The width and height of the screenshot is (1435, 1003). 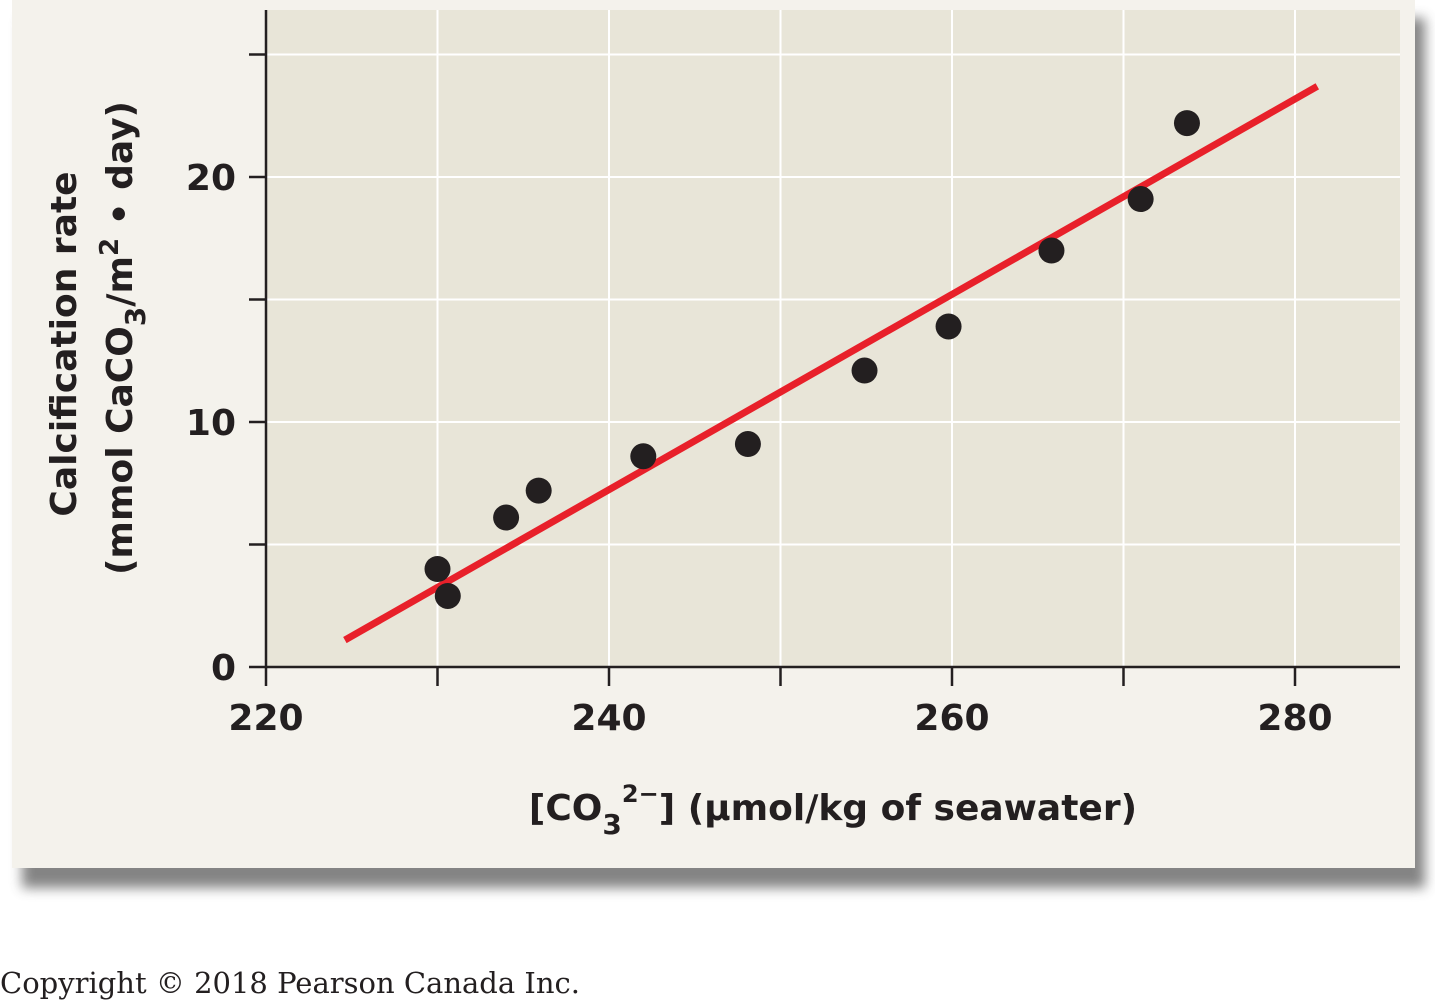 I want to click on x-tick-label: 280, so click(x=1294, y=718).